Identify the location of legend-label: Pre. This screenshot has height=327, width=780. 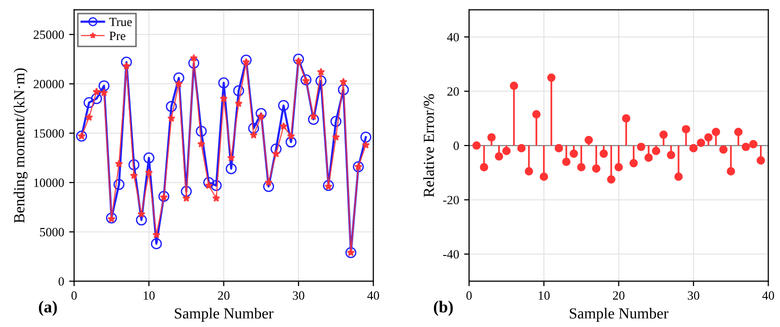
(117, 36).